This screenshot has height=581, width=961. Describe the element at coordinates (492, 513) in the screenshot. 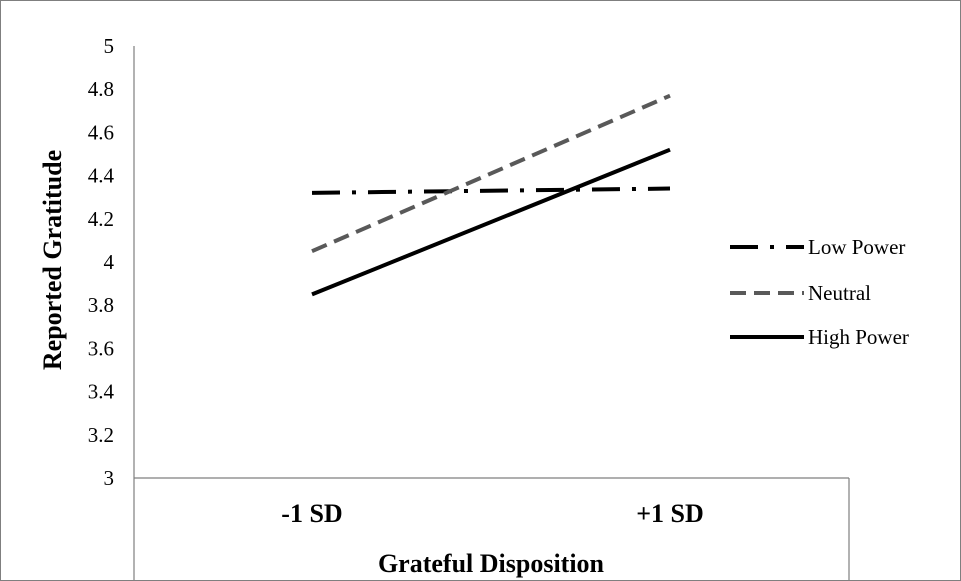

I see `x-category-labels: -1 SD +1 SD` at that location.